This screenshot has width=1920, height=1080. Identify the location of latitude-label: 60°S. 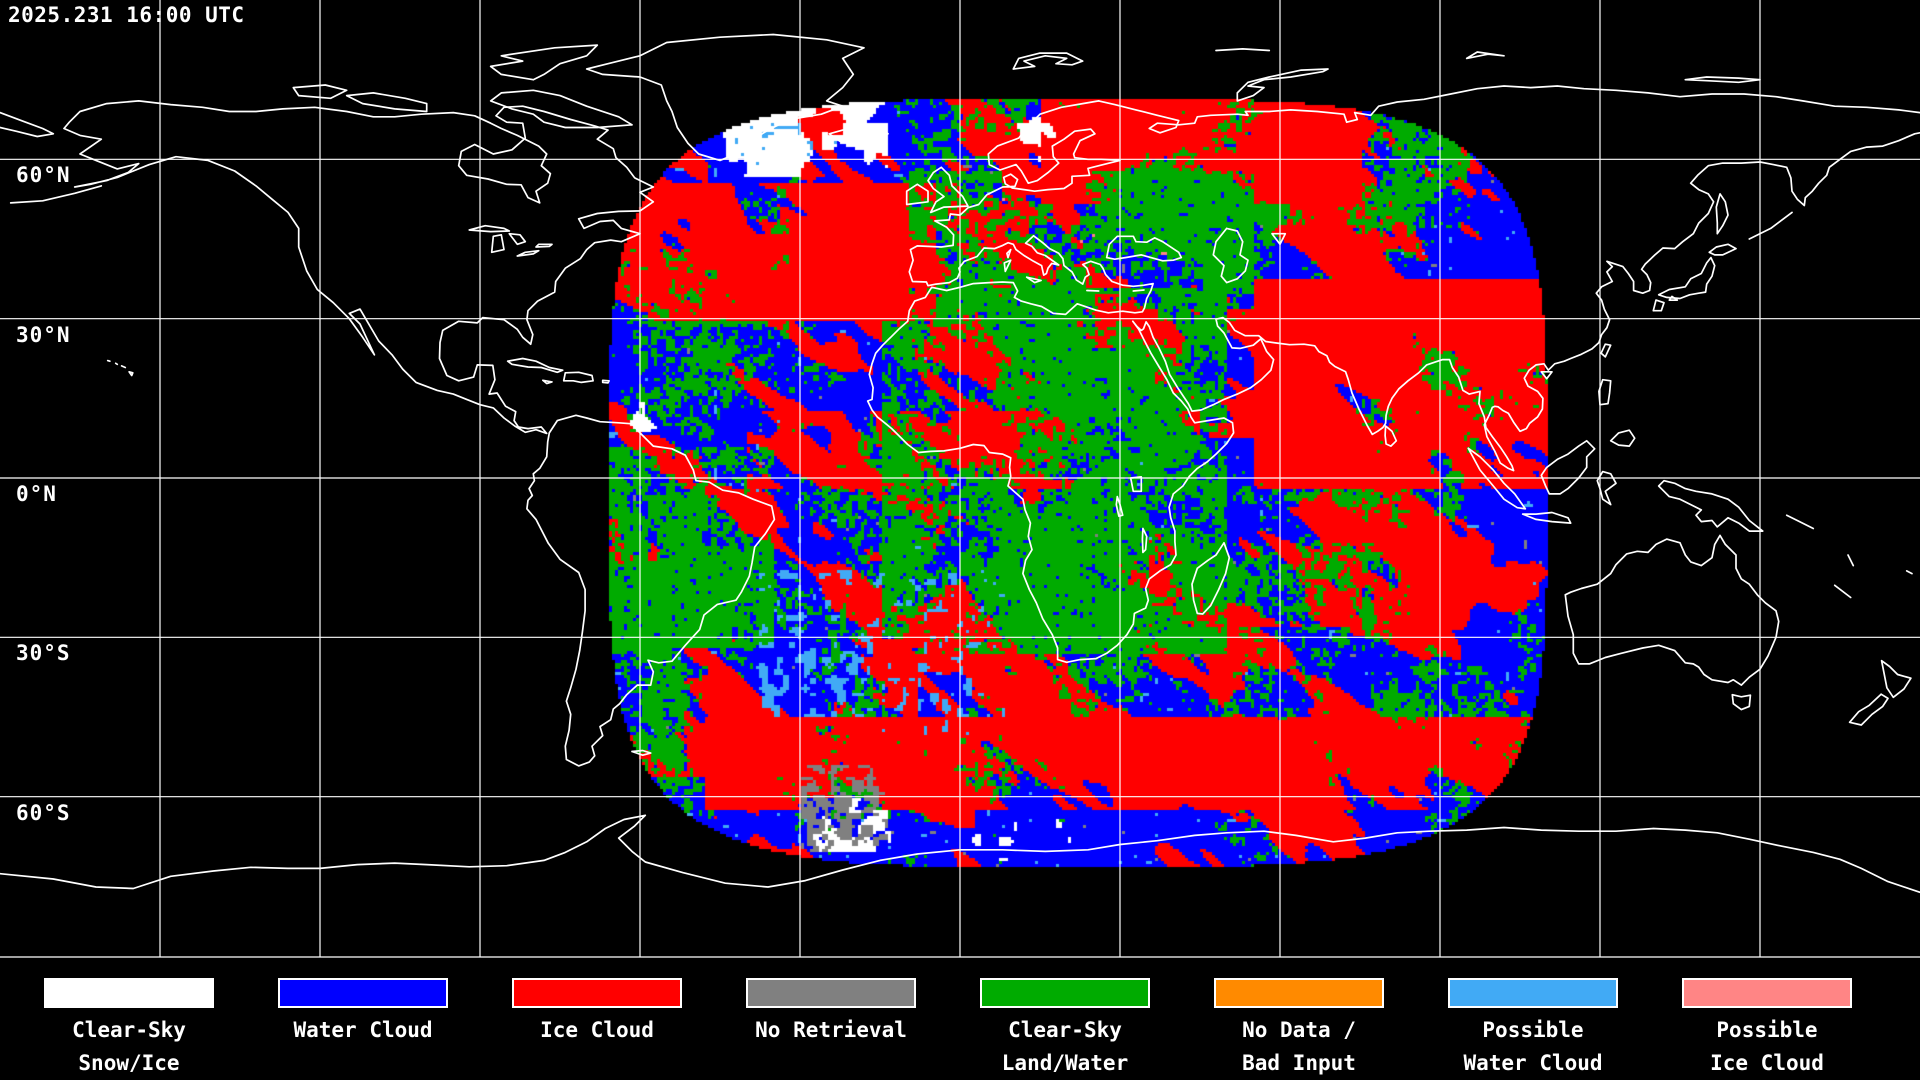
(43, 812).